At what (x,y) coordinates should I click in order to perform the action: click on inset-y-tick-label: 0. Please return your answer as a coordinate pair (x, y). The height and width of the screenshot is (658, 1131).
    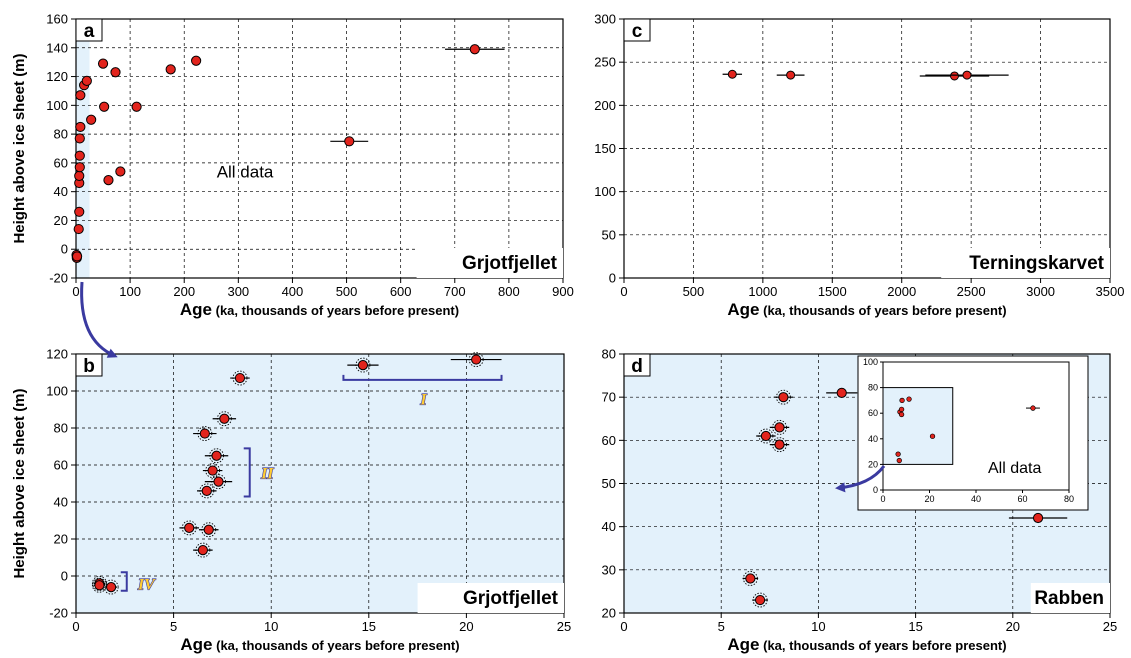
    Looking at the image, I should click on (875, 490).